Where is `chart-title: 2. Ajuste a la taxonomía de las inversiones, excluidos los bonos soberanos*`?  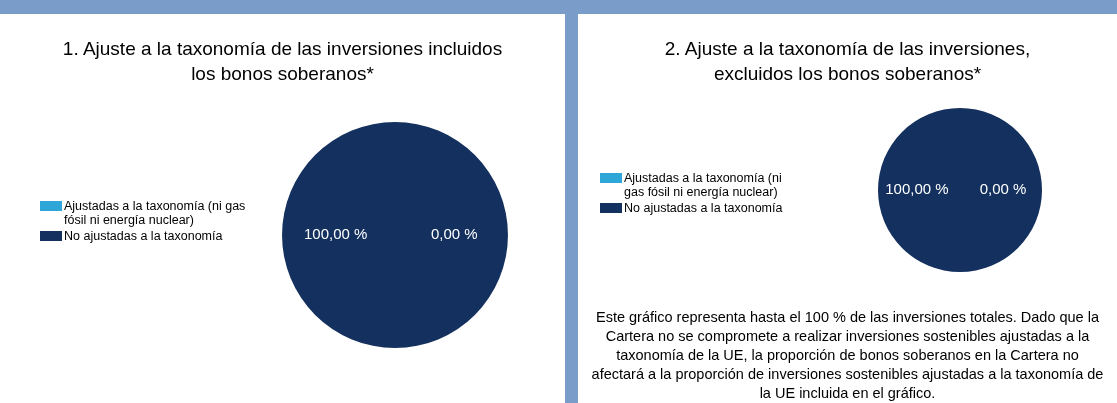 chart-title: 2. Ajuste a la taxonomía de las inversiones, excluidos los bonos soberanos* is located at coordinates (847, 61).